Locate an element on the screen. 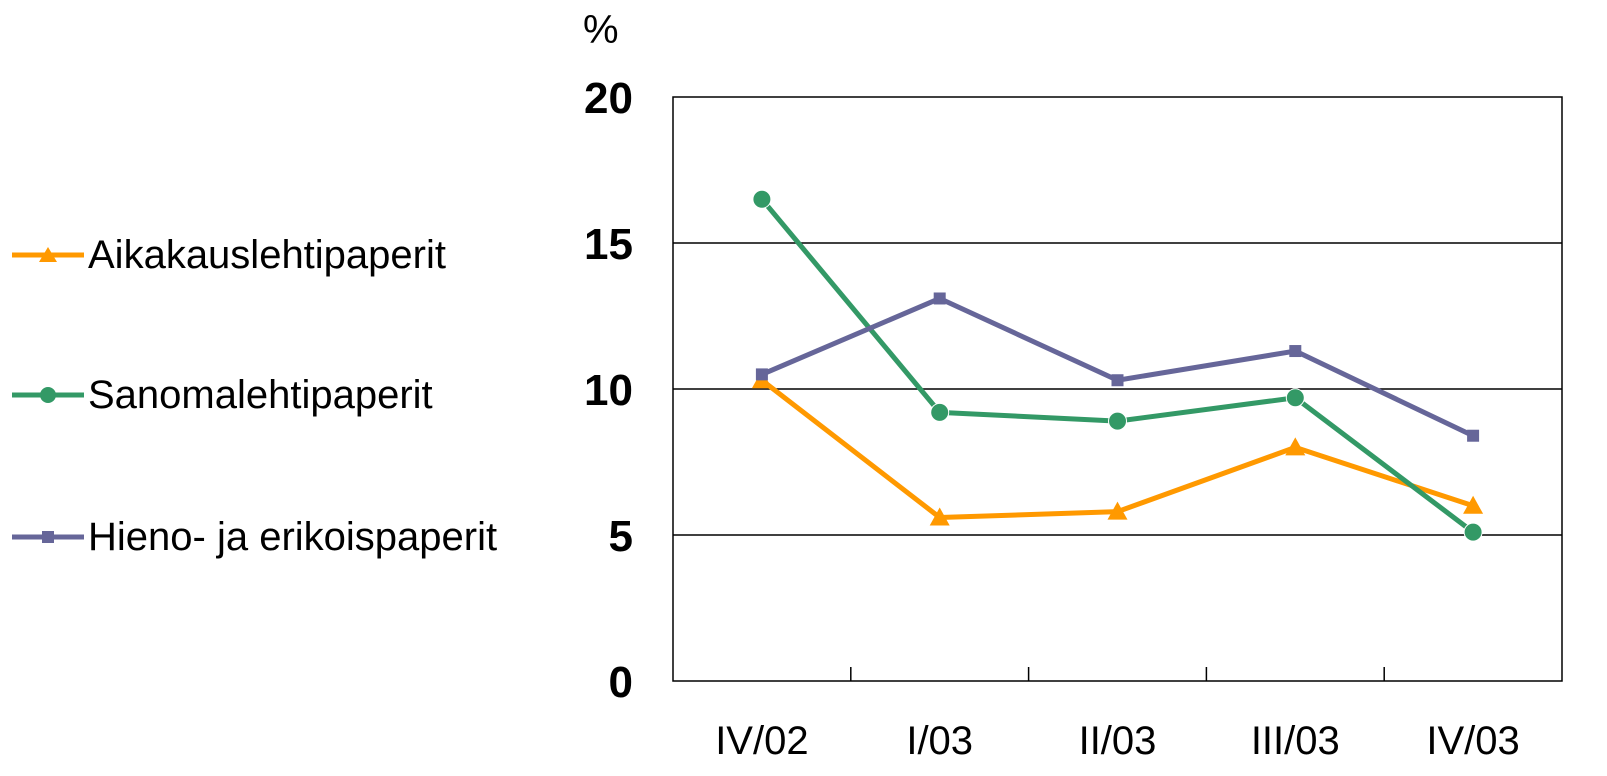  y-tick-label: 20 is located at coordinates (608, 98).